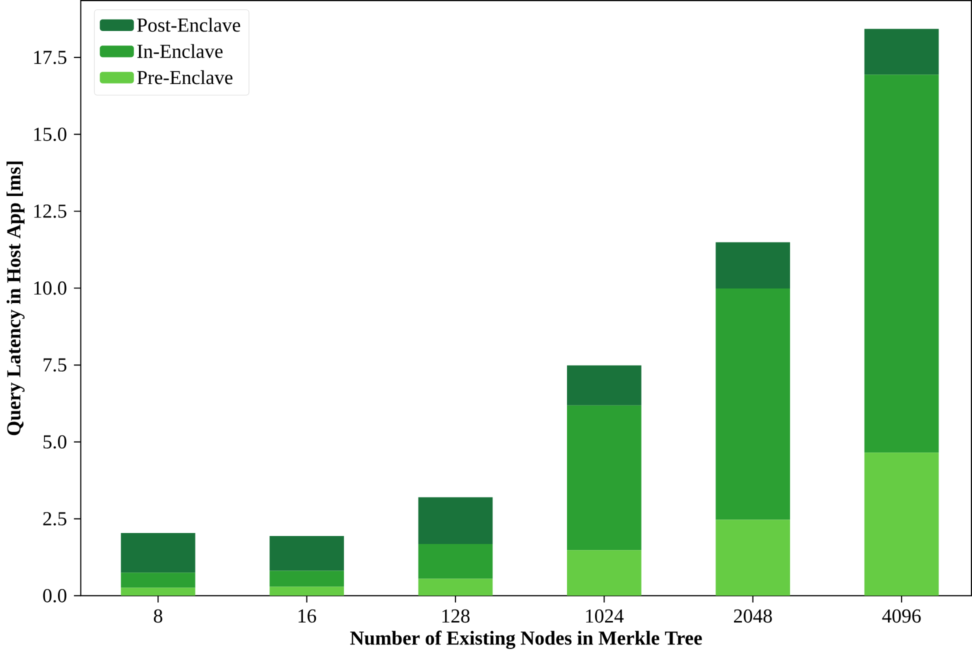 This screenshot has height=656, width=972. I want to click on y-tick-label: 12.5, so click(50, 211).